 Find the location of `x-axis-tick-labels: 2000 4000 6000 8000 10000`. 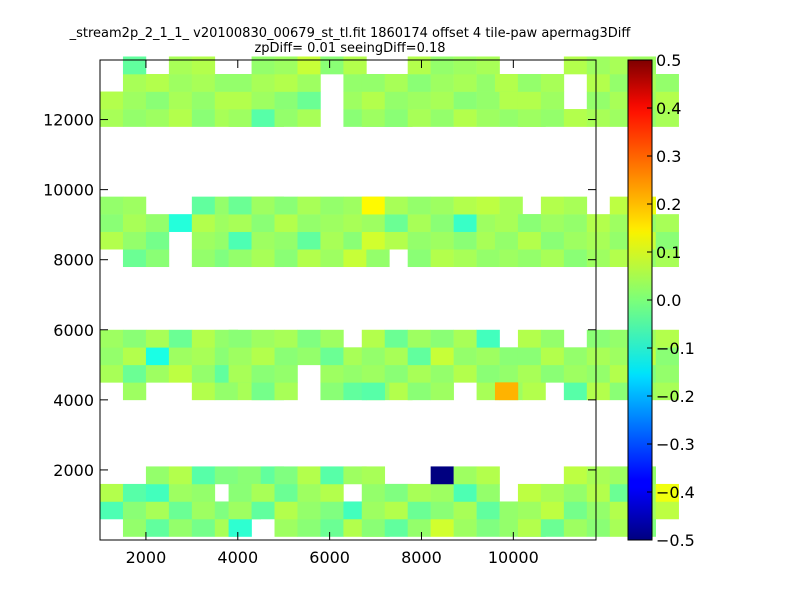

x-axis-tick-labels: 2000 4000 6000 8000 10000 is located at coordinates (332, 557).